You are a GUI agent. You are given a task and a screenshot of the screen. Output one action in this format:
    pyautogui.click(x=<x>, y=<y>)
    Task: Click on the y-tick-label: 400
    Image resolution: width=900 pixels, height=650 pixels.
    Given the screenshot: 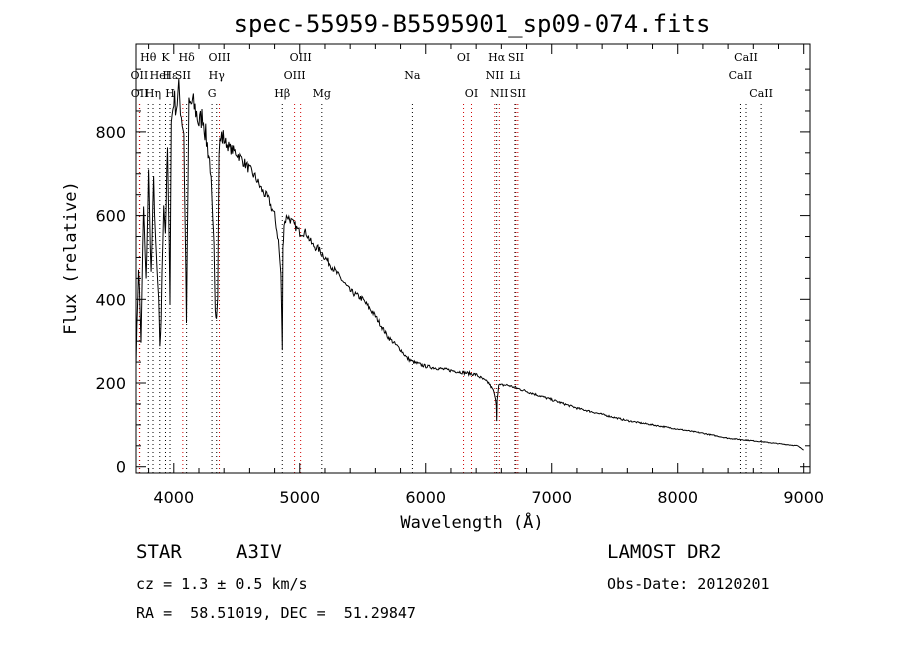 What is the action you would take?
    pyautogui.click(x=110, y=299)
    